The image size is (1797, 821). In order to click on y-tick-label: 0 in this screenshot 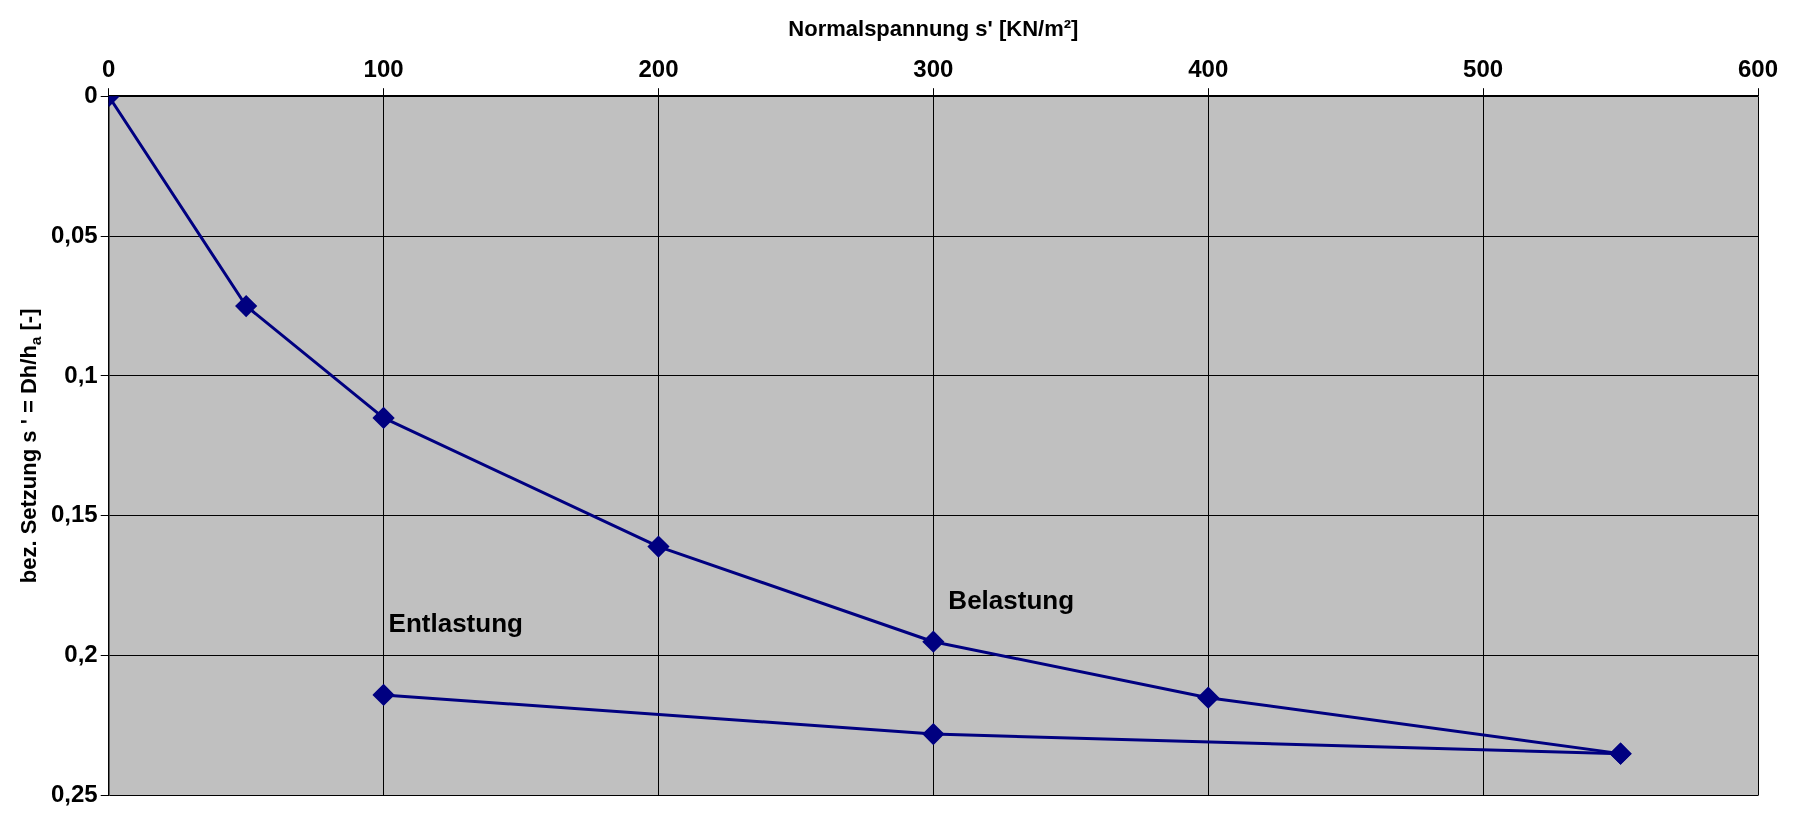, I will do `click(91, 94)`.